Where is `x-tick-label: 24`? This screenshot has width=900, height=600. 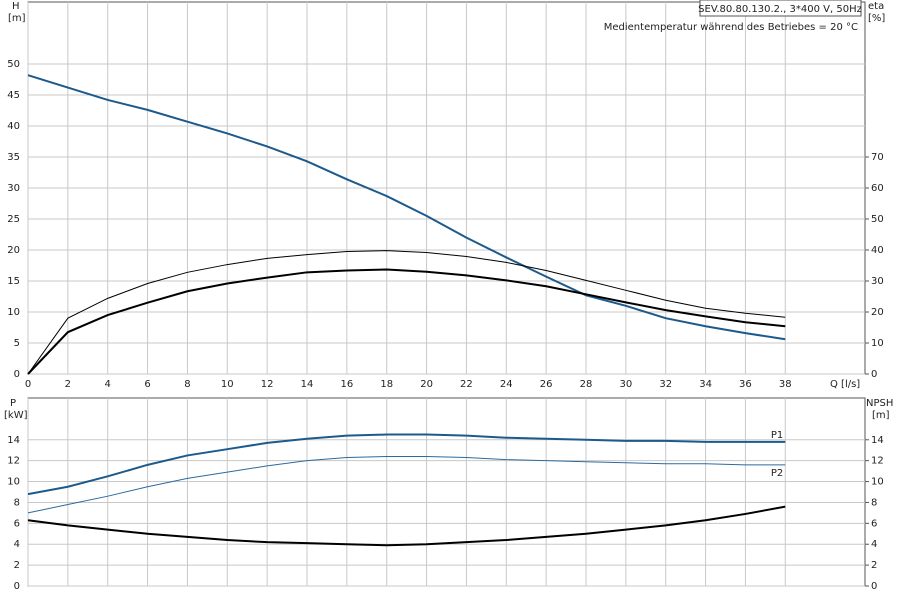 x-tick-label: 24 is located at coordinates (506, 384).